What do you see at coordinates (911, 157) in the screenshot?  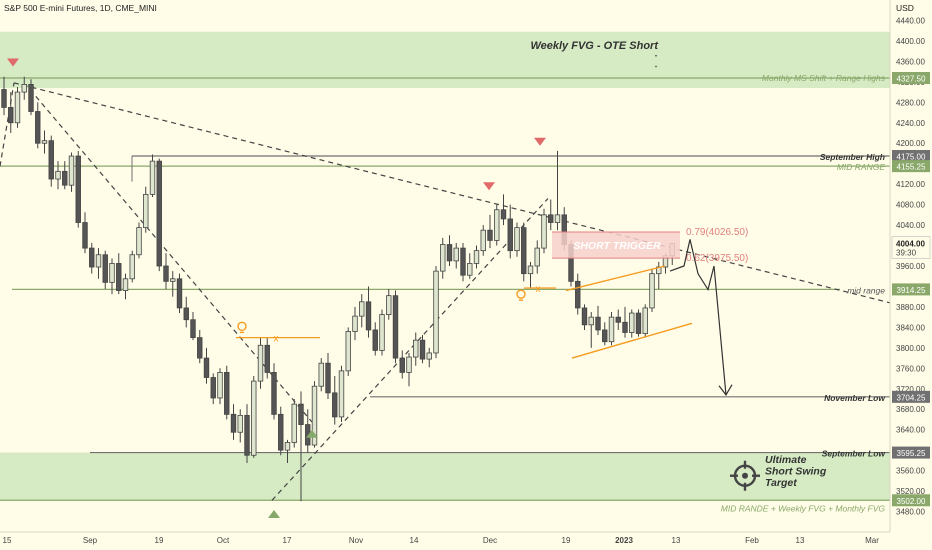 I see `price-badge-text: 4175.00` at bounding box center [911, 157].